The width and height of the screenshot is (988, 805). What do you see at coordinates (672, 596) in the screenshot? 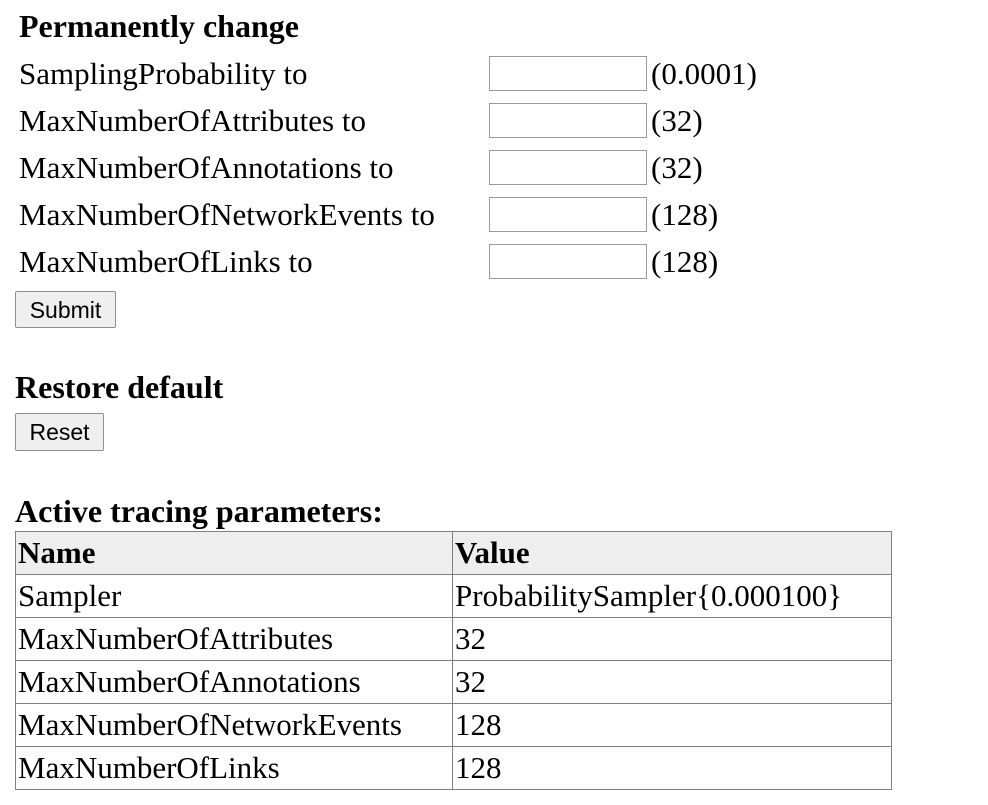
I see `param-value-cell: ProbabilitySampler{0.000100}` at bounding box center [672, 596].